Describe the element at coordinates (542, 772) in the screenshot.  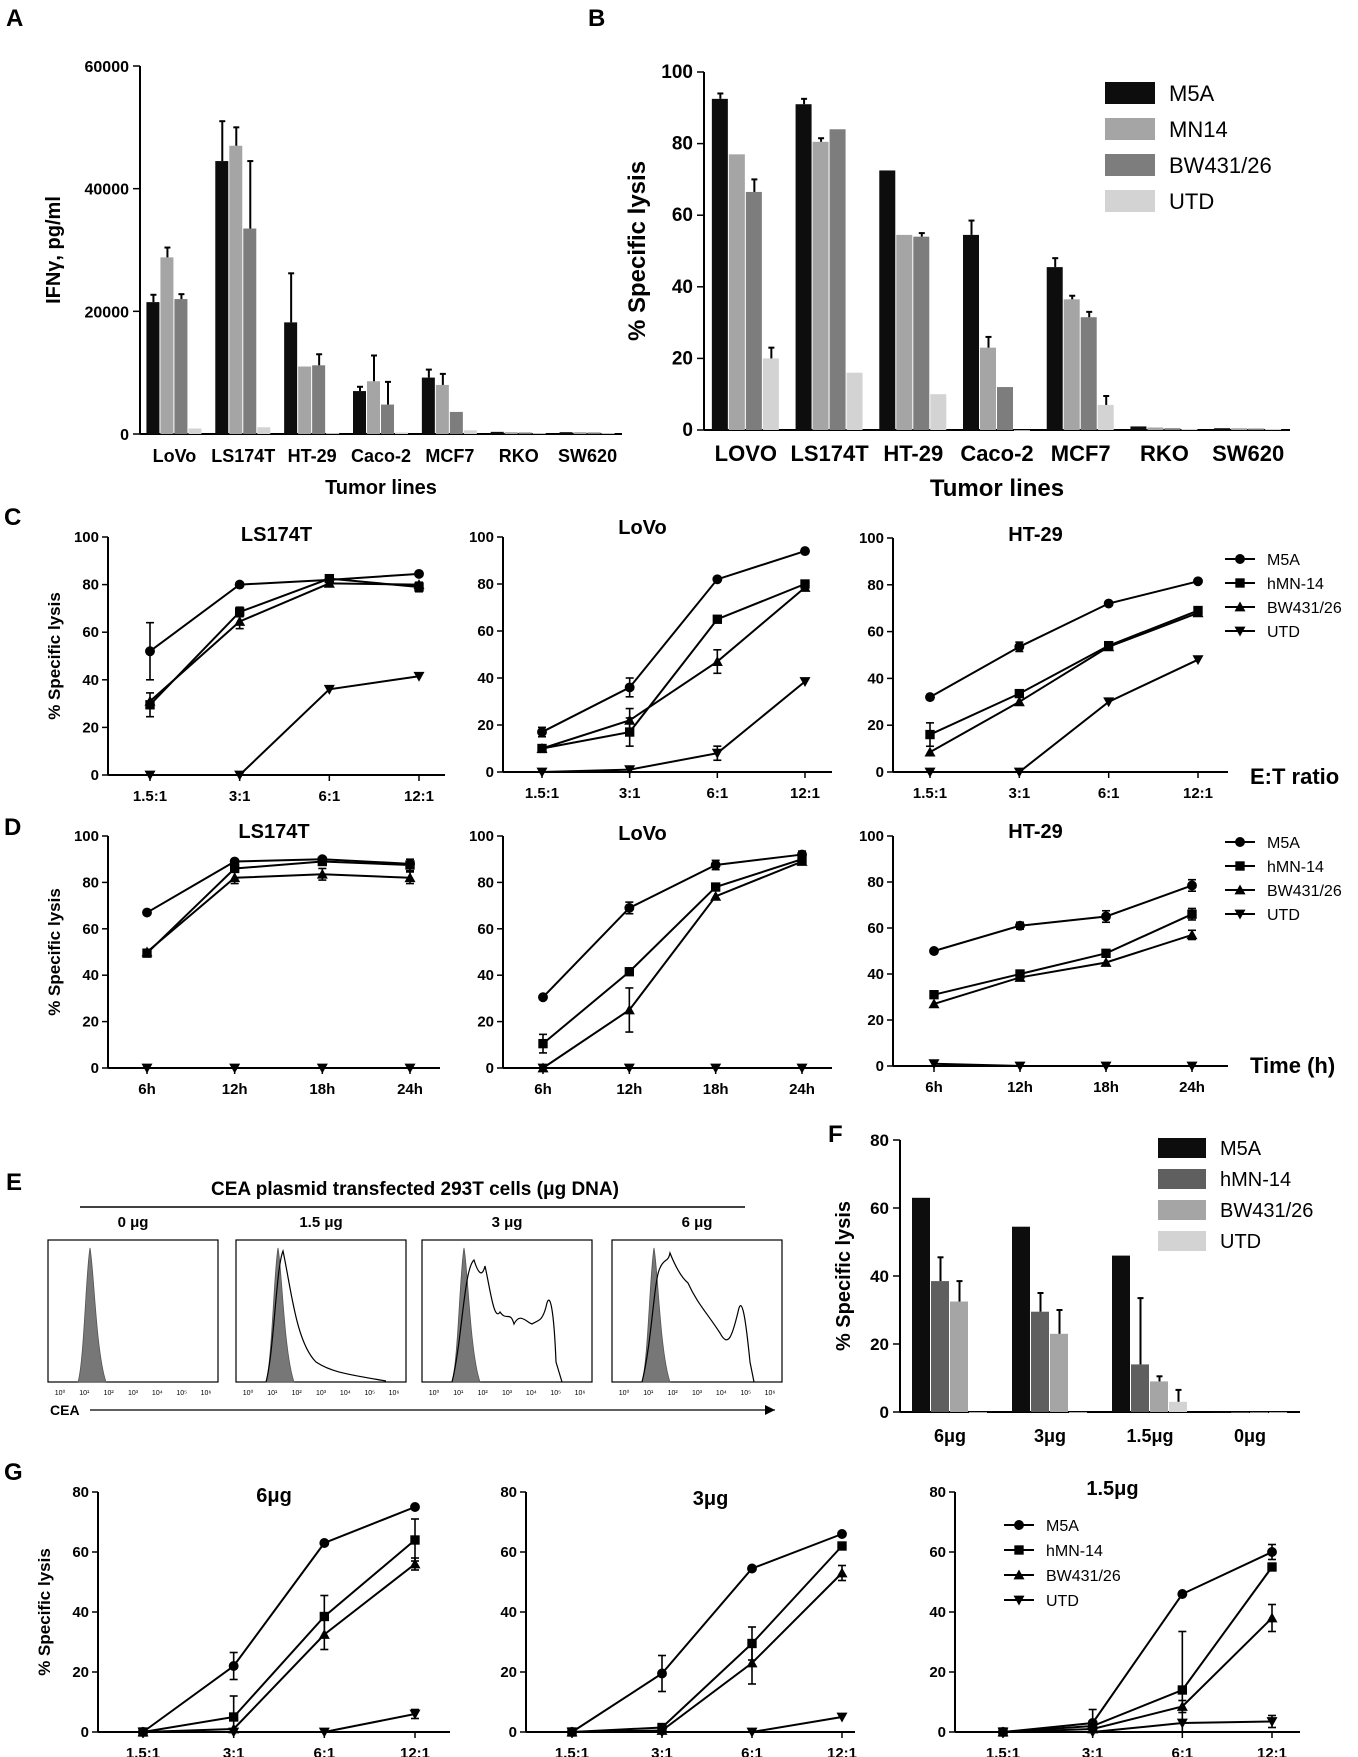
I see `panel-c-lovo-inverted-triangle-marker-icon` at that location.